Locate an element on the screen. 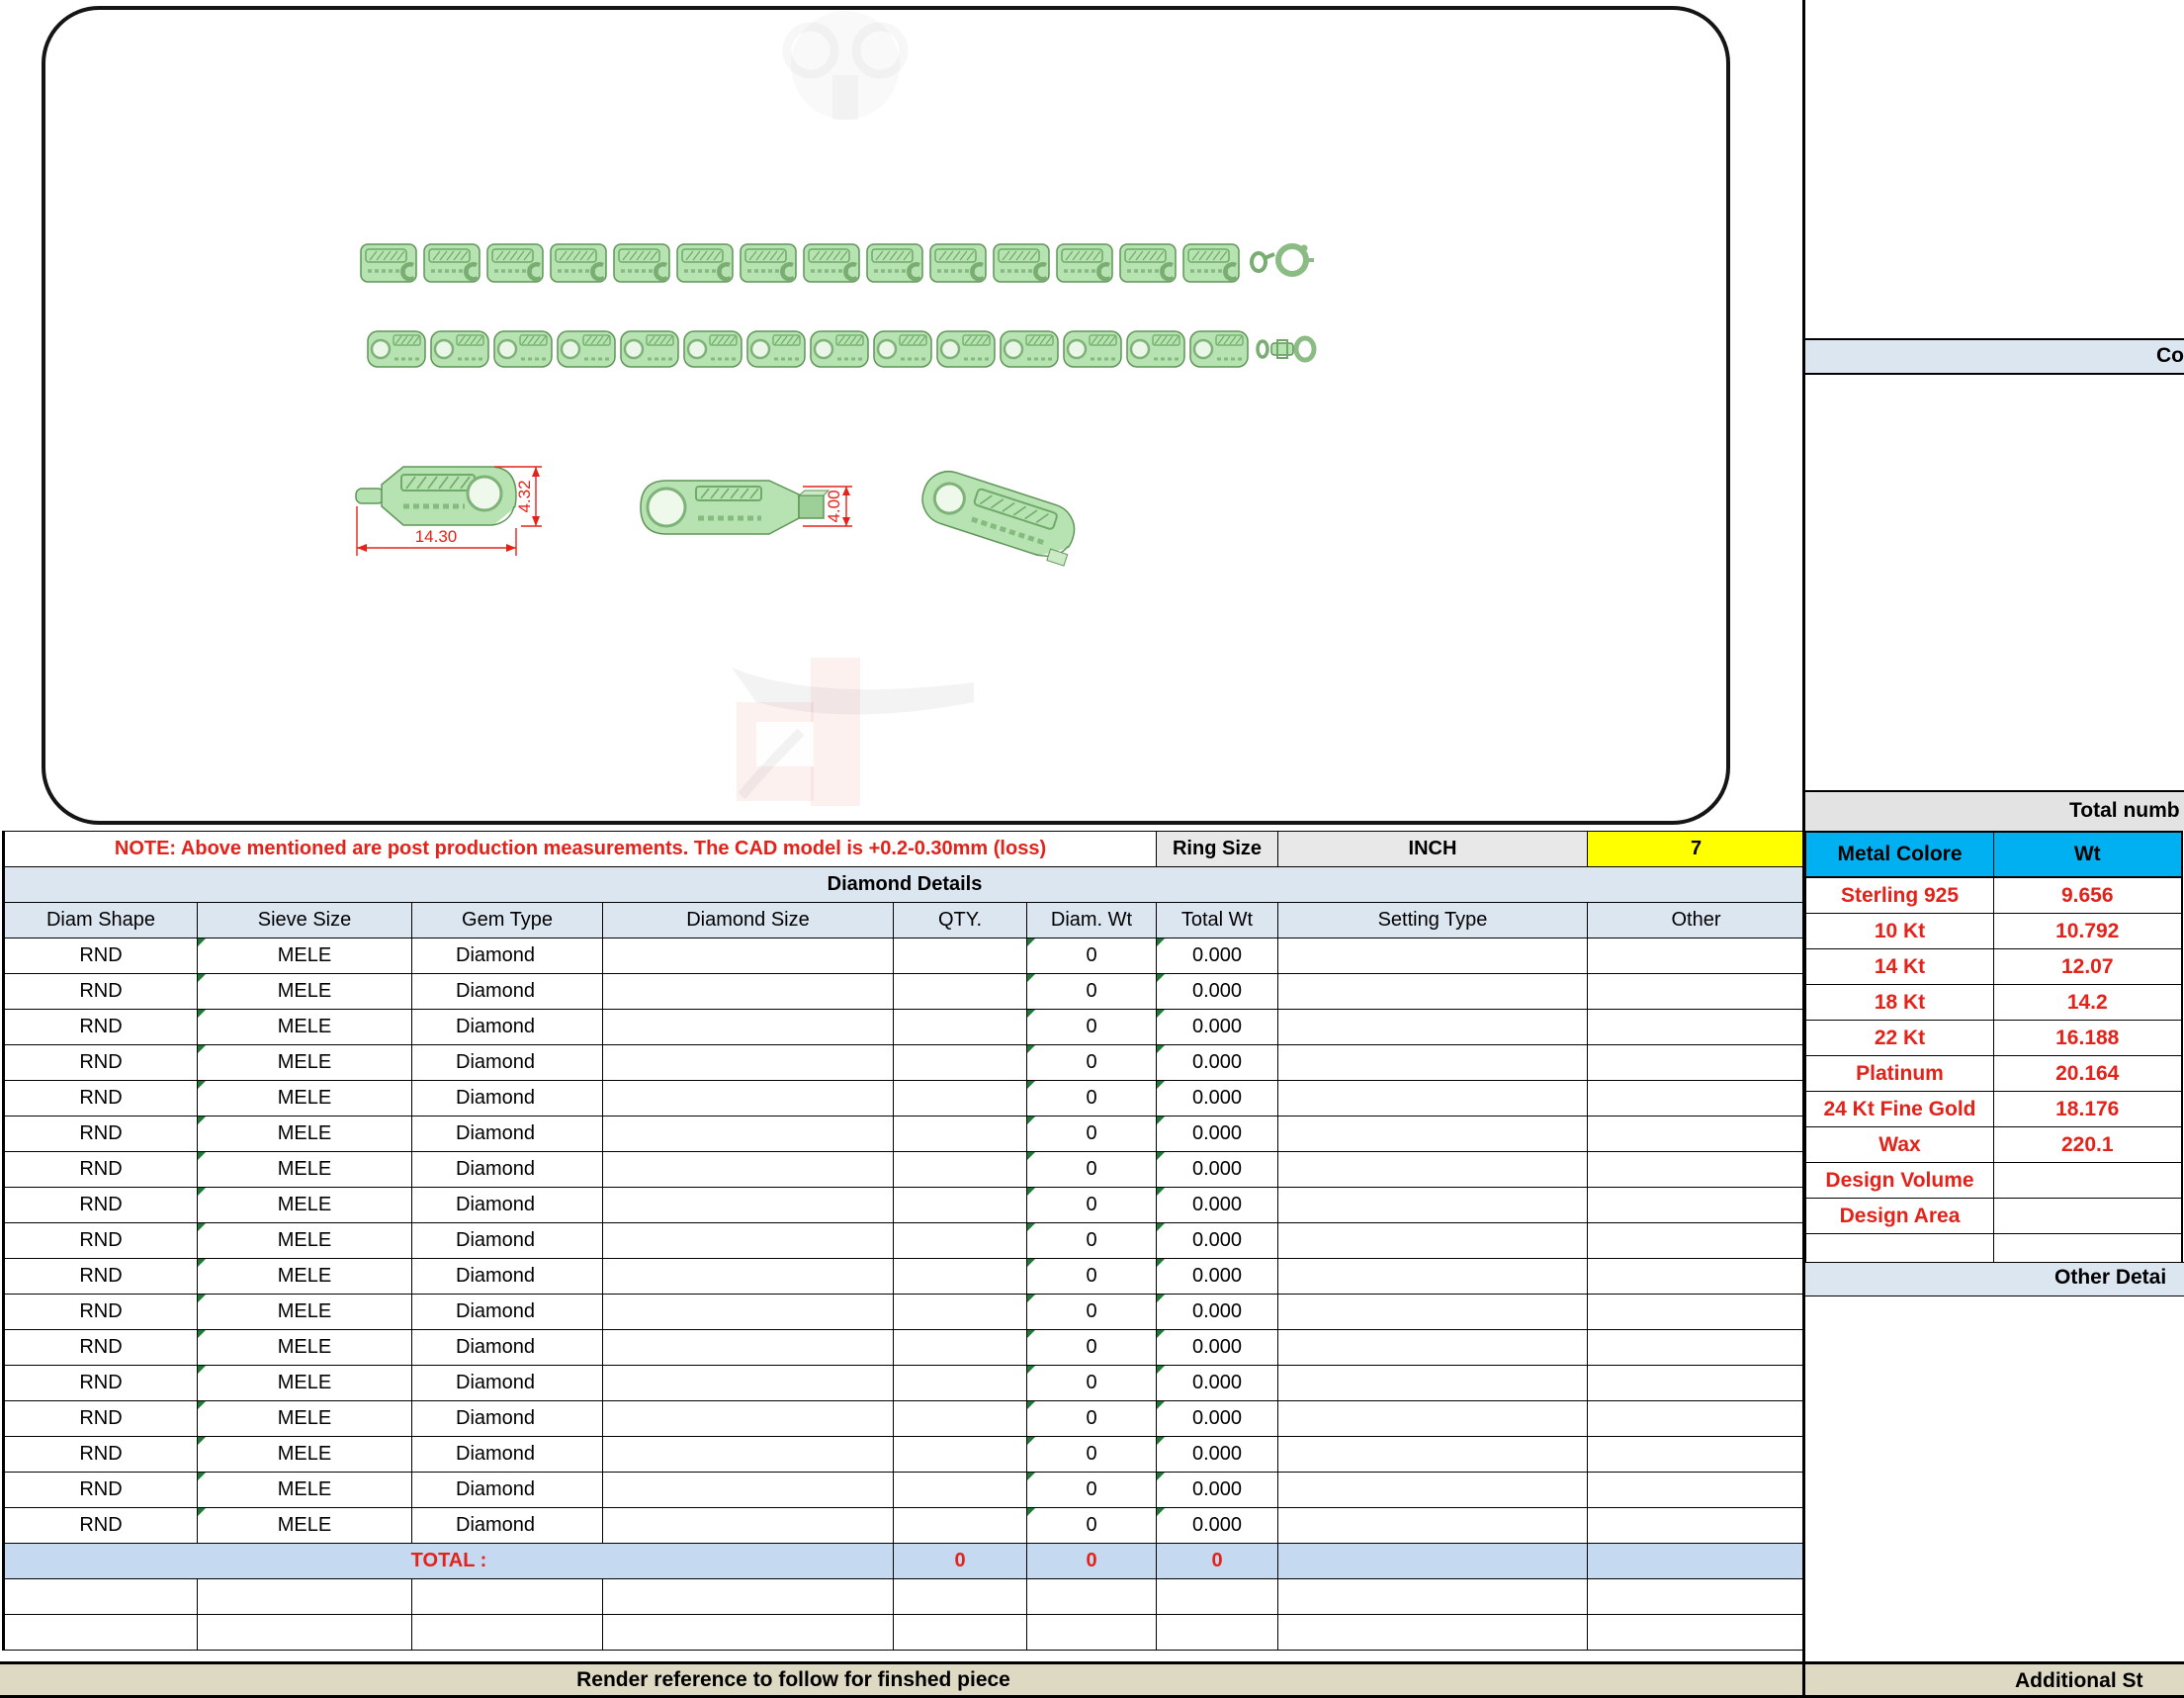  metal-label-cell: 24 Kt Fine Gold is located at coordinates (1899, 1109).